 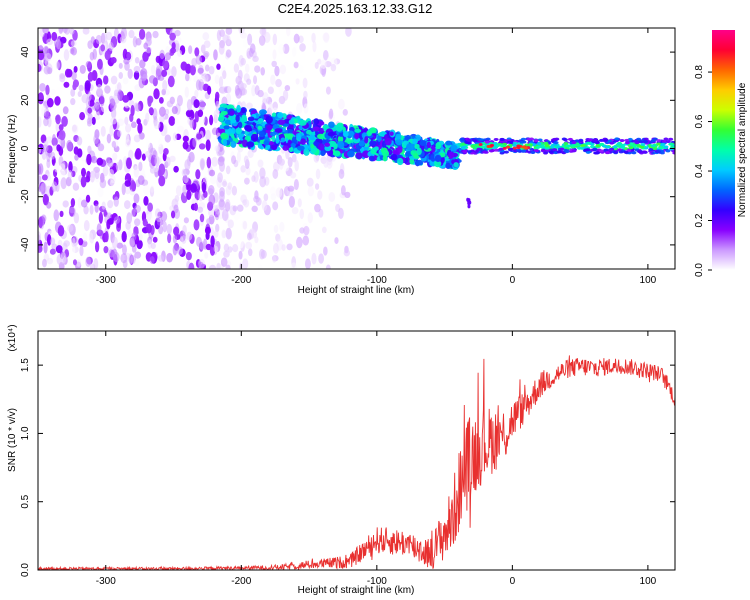 What do you see at coordinates (241, 280) in the screenshot?
I see `spectrogram-x-tick-label: -200` at bounding box center [241, 280].